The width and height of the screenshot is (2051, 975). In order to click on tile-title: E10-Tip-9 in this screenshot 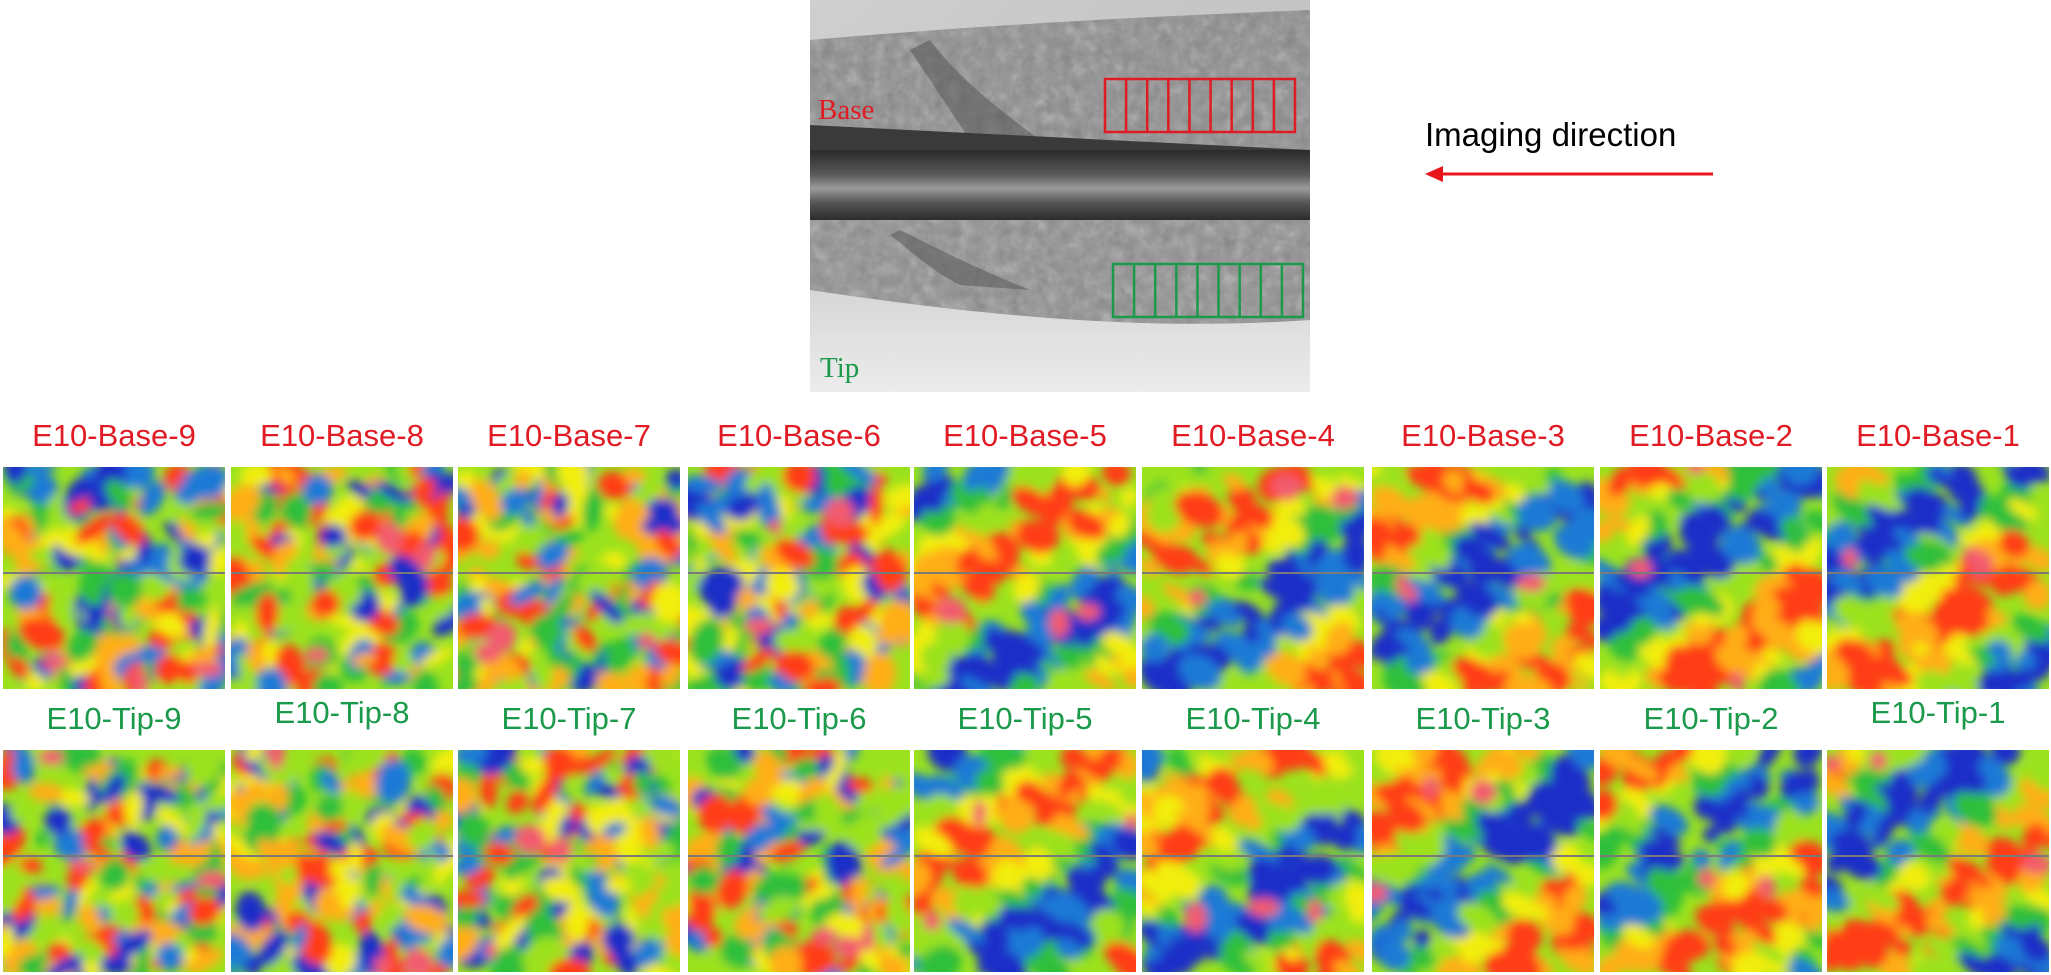, I will do `click(114, 718)`.